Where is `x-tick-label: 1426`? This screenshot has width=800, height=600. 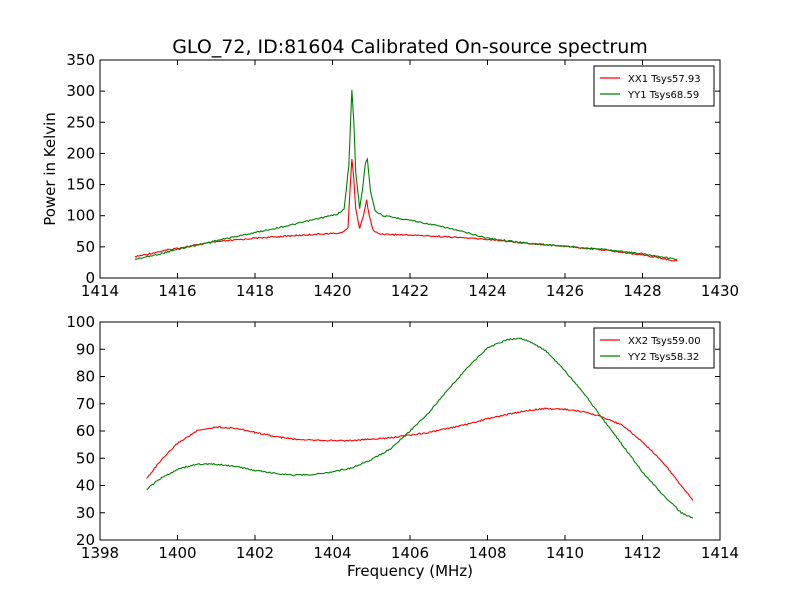 x-tick-label: 1426 is located at coordinates (565, 291).